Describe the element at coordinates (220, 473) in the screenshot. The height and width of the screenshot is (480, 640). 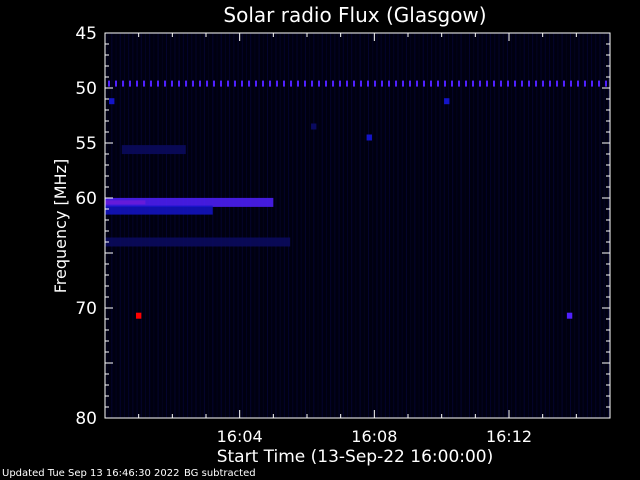
I see `footer-bg-subtracted-text: BG subtracted` at that location.